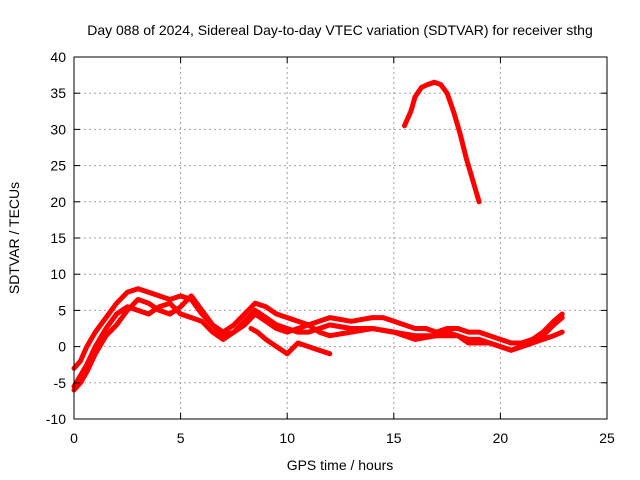 The width and height of the screenshot is (640, 480). I want to click on y-tick-label: 25, so click(58, 166).